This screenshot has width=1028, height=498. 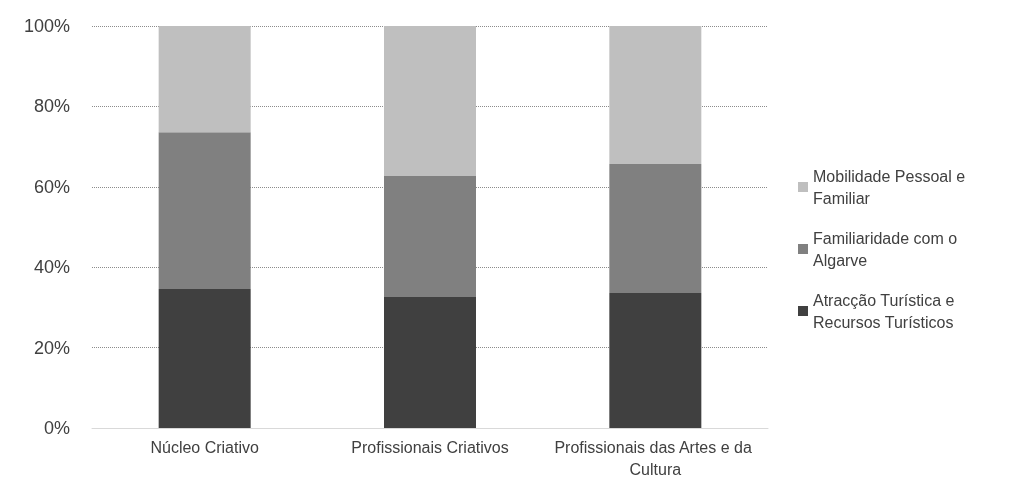 What do you see at coordinates (51, 186) in the screenshot?
I see `y-tick-label: 60%` at bounding box center [51, 186].